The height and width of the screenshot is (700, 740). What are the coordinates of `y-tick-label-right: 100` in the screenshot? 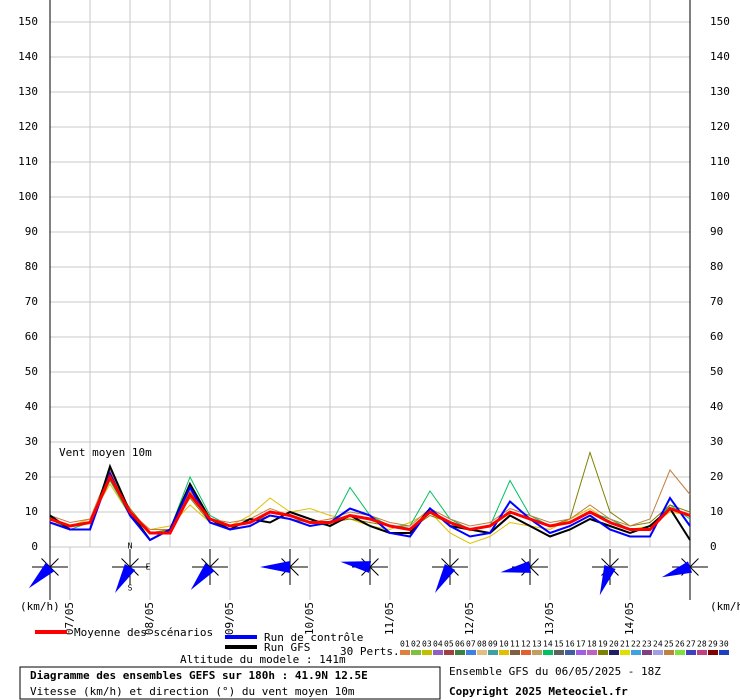 It's located at (720, 196).